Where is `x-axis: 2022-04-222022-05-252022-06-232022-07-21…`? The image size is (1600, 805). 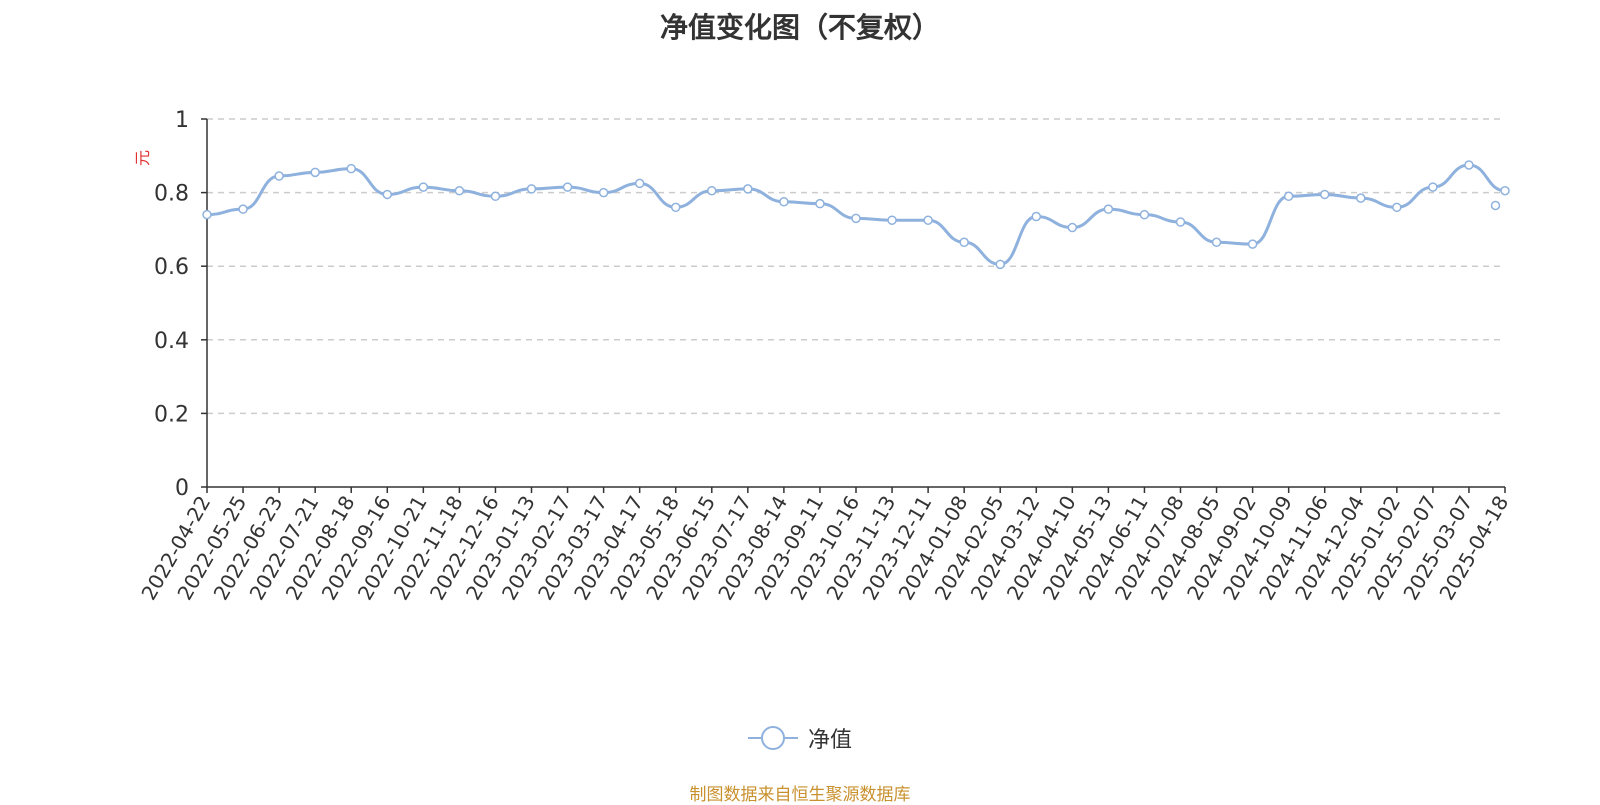 x-axis: 2022-04-222022-05-252022-06-232022-07-21… is located at coordinates (824, 545).